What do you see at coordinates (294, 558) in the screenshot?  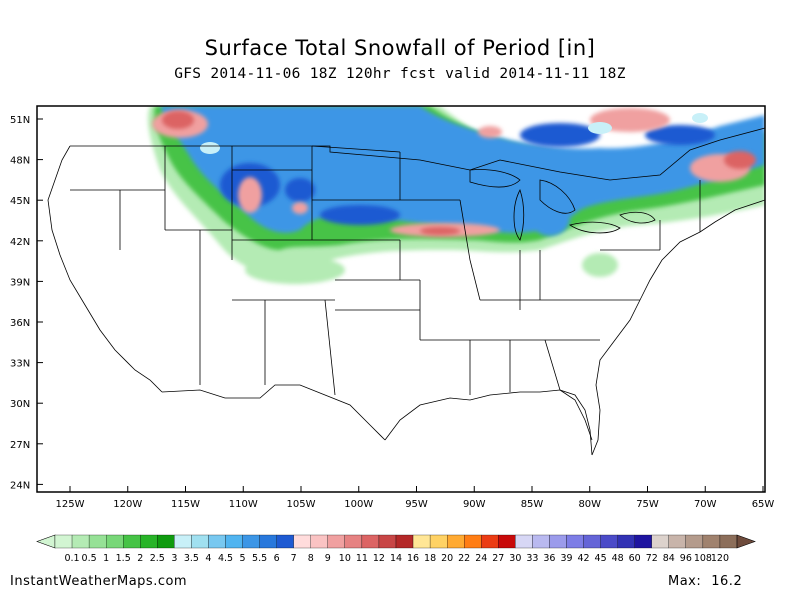 I see `legend-label: 7` at bounding box center [294, 558].